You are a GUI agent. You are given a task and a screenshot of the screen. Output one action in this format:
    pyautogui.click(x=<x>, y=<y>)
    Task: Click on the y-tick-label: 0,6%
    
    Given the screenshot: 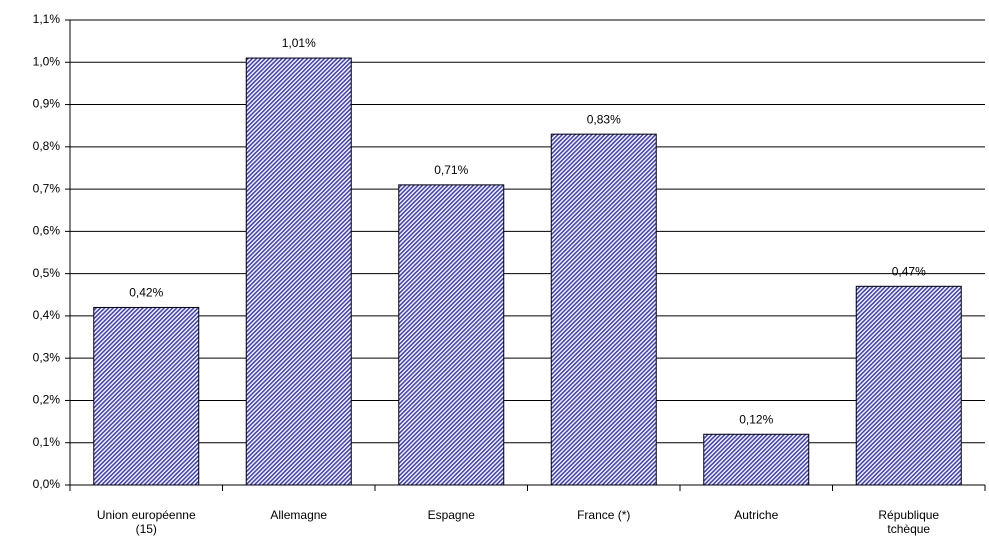 What is the action you would take?
    pyautogui.click(x=47, y=231)
    